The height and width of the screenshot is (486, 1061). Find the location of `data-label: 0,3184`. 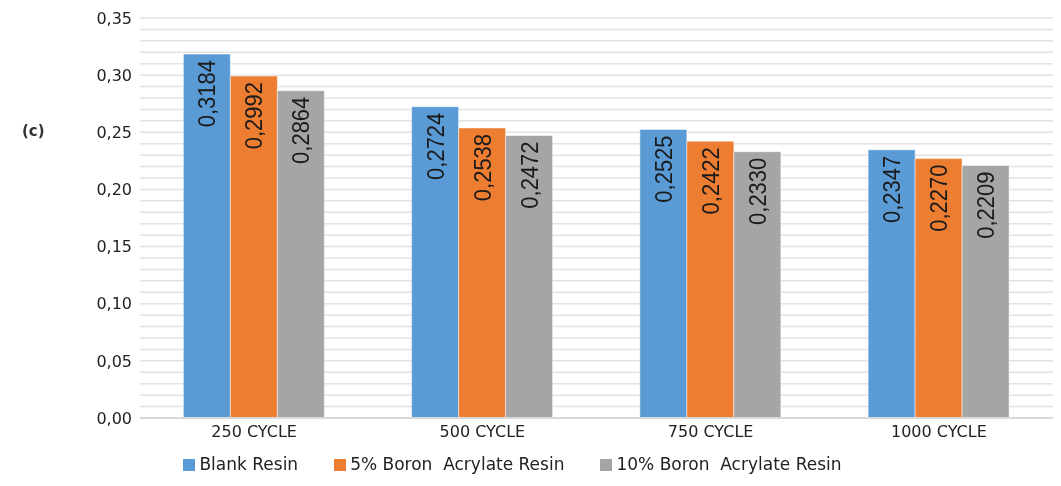

data-label: 0,3184 is located at coordinates (207, 90).